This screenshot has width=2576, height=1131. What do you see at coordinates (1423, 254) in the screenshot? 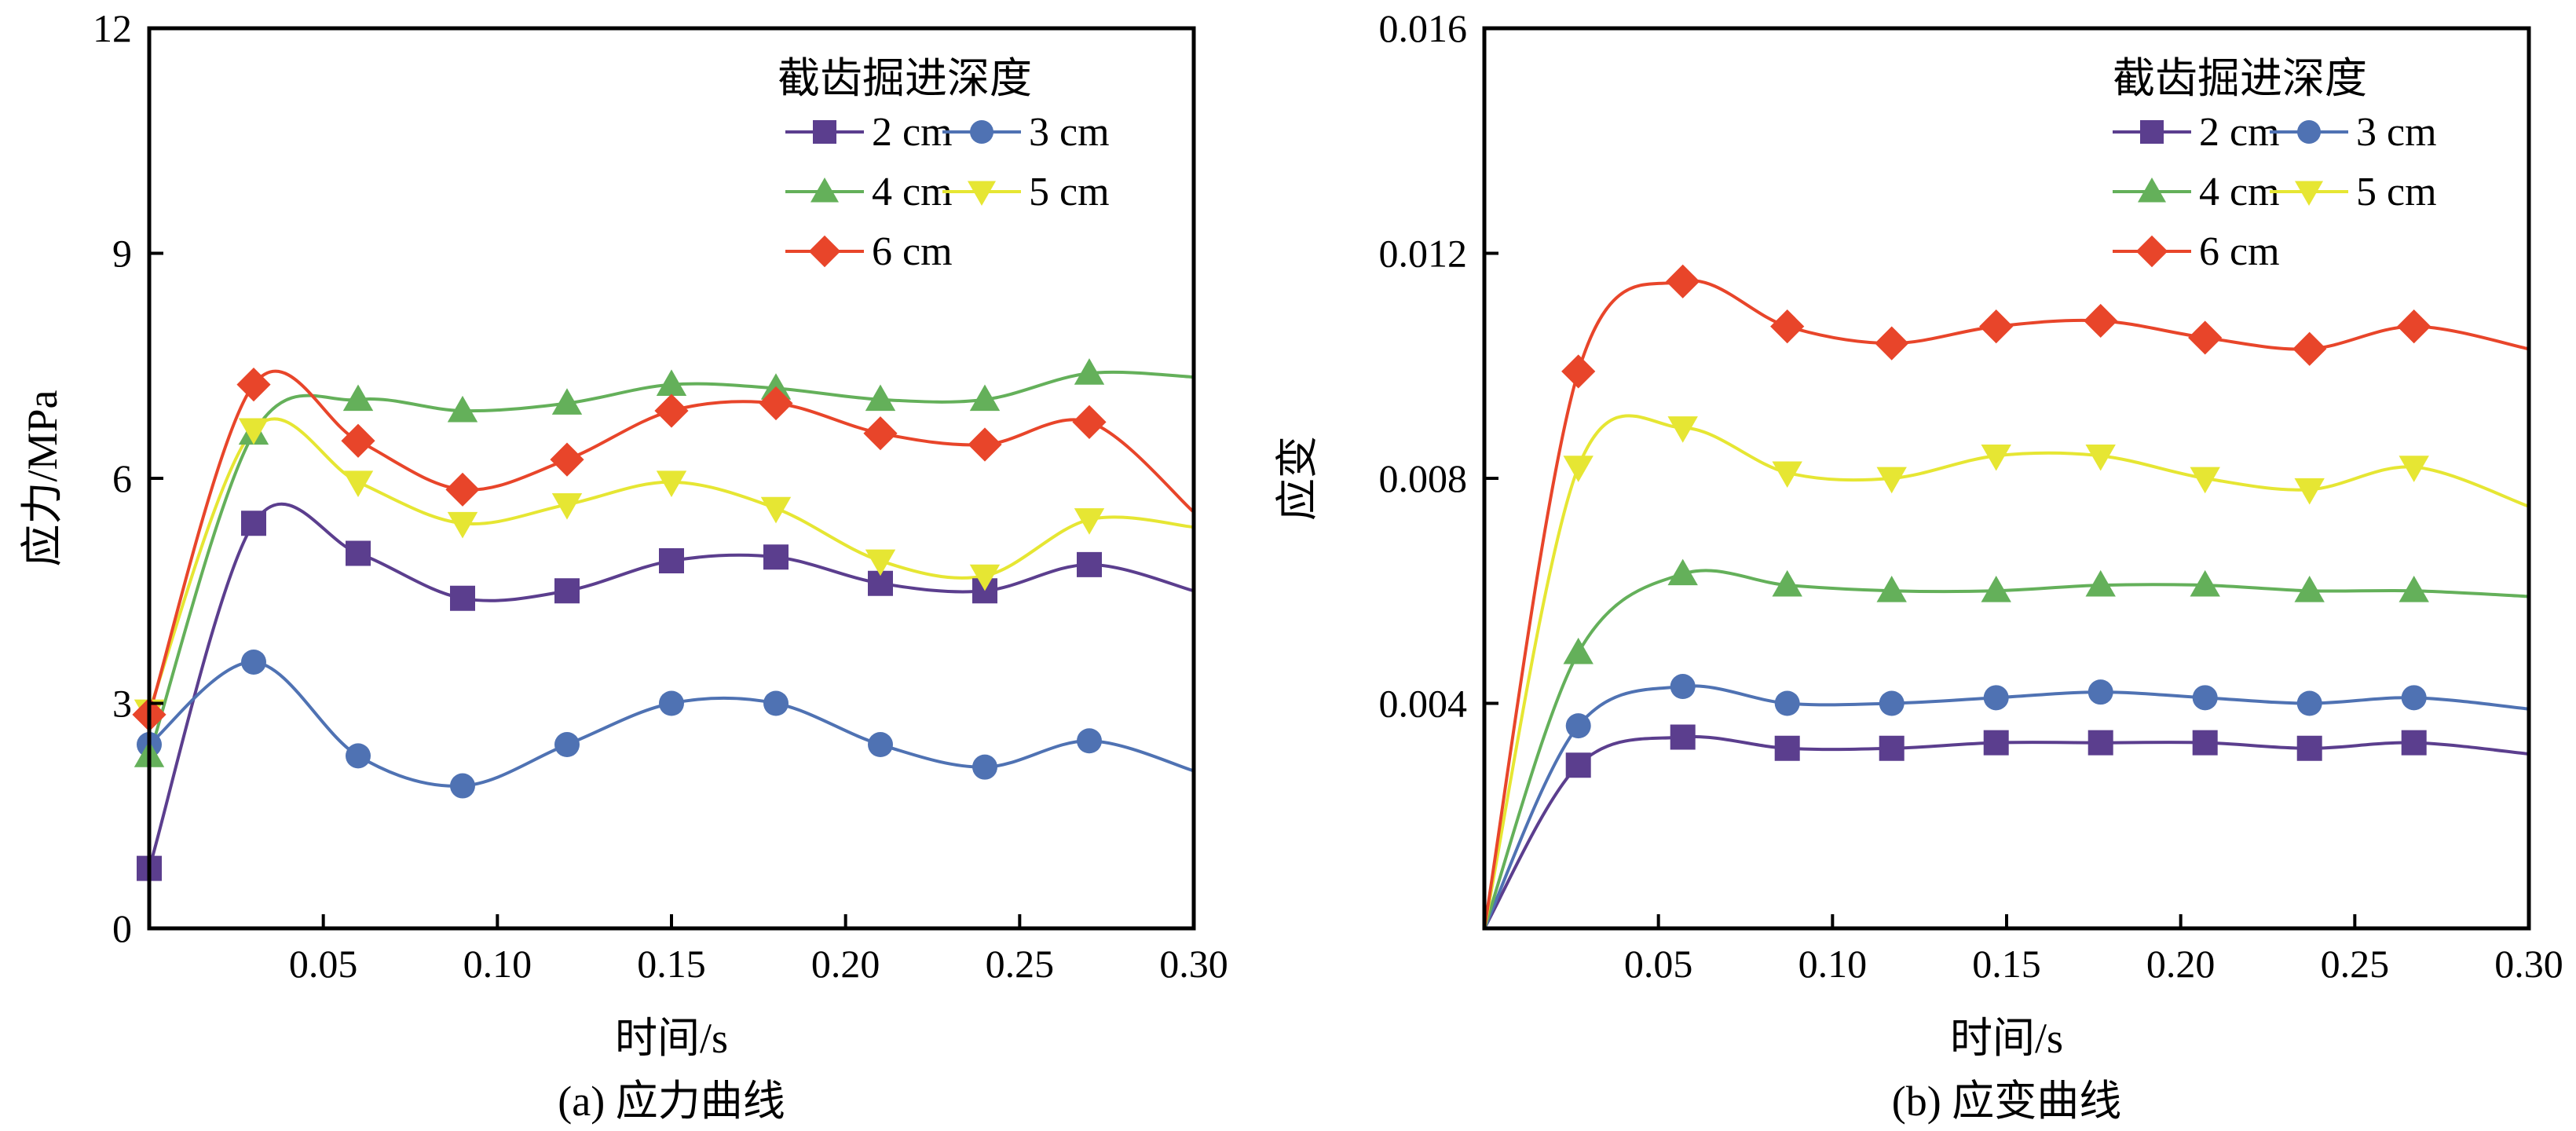
I see `strain-y-tick-label: 0.012` at bounding box center [1423, 254].